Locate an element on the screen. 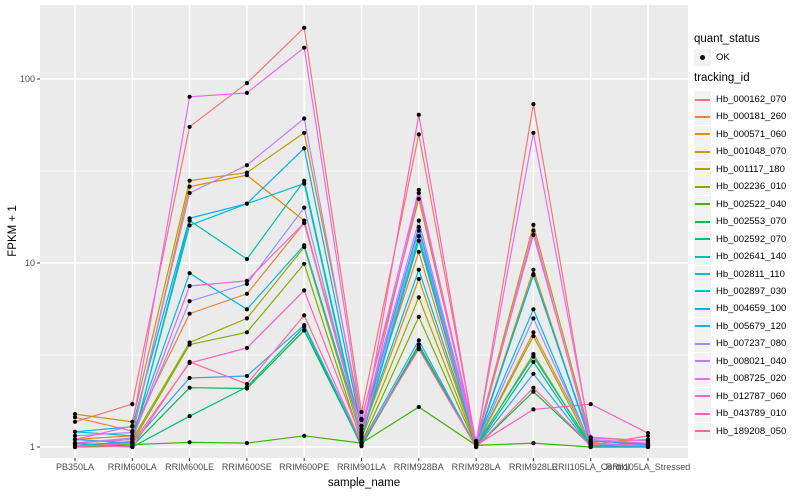 The width and height of the screenshot is (800, 500). legend-item-Hb_001048_070: Hb_001048_070 is located at coordinates (740, 152).